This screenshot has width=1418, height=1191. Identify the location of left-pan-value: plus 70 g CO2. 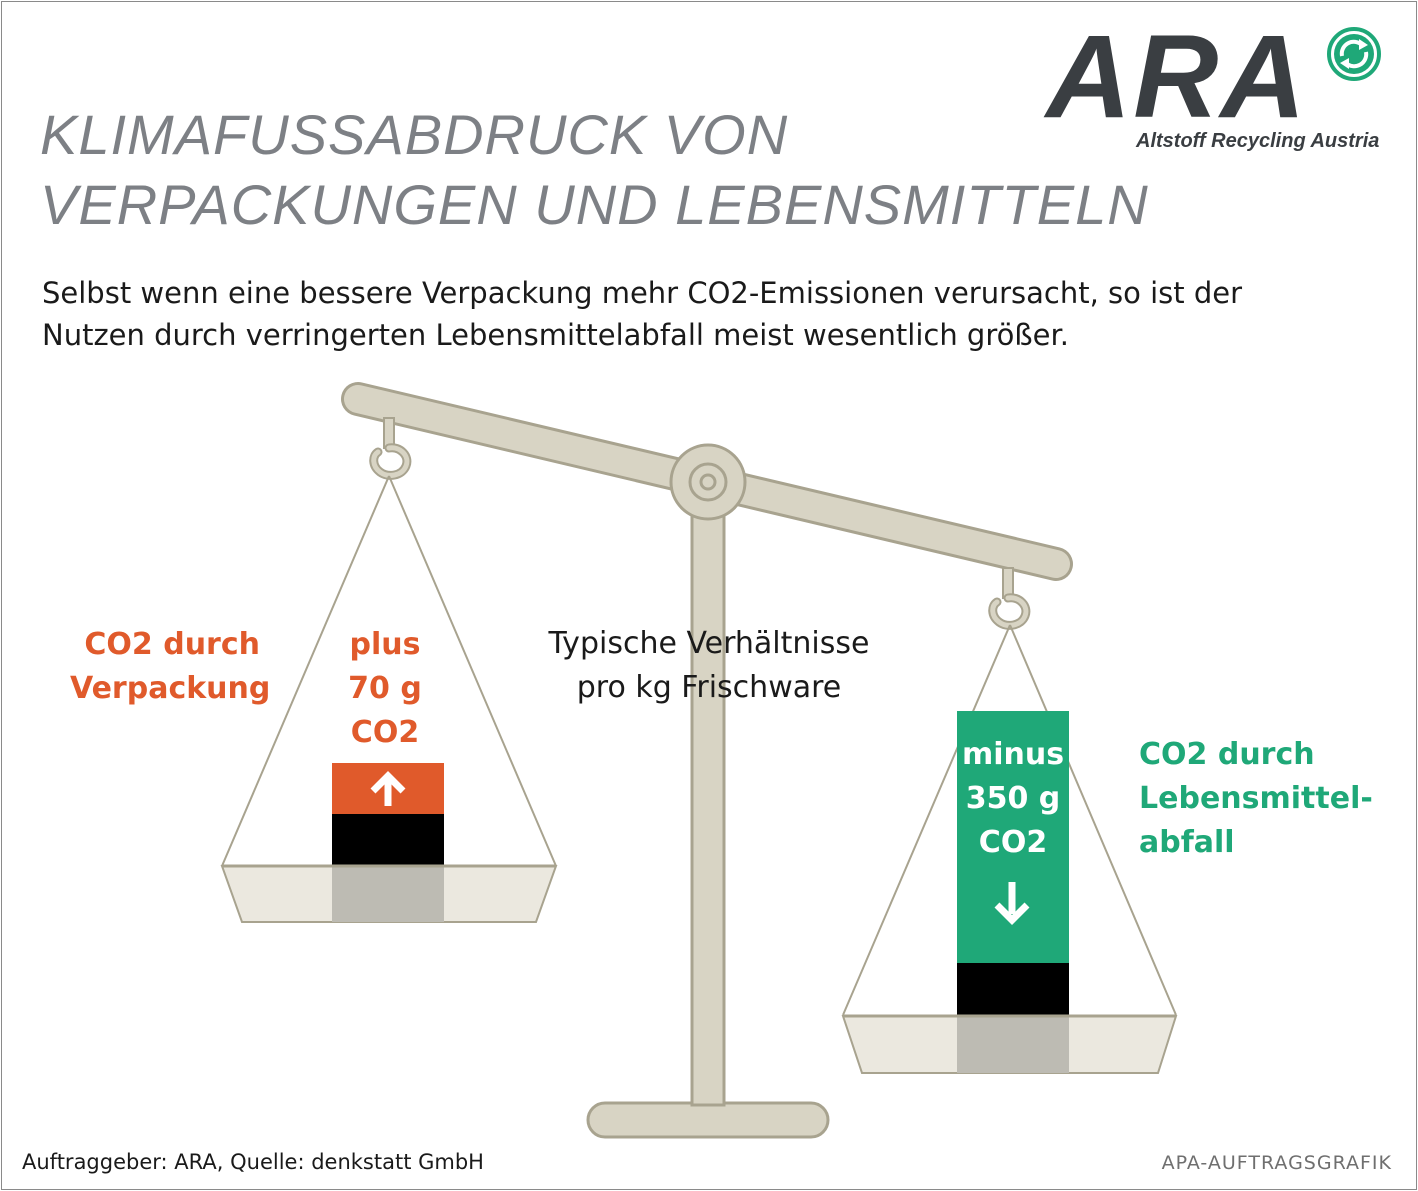
(385, 689).